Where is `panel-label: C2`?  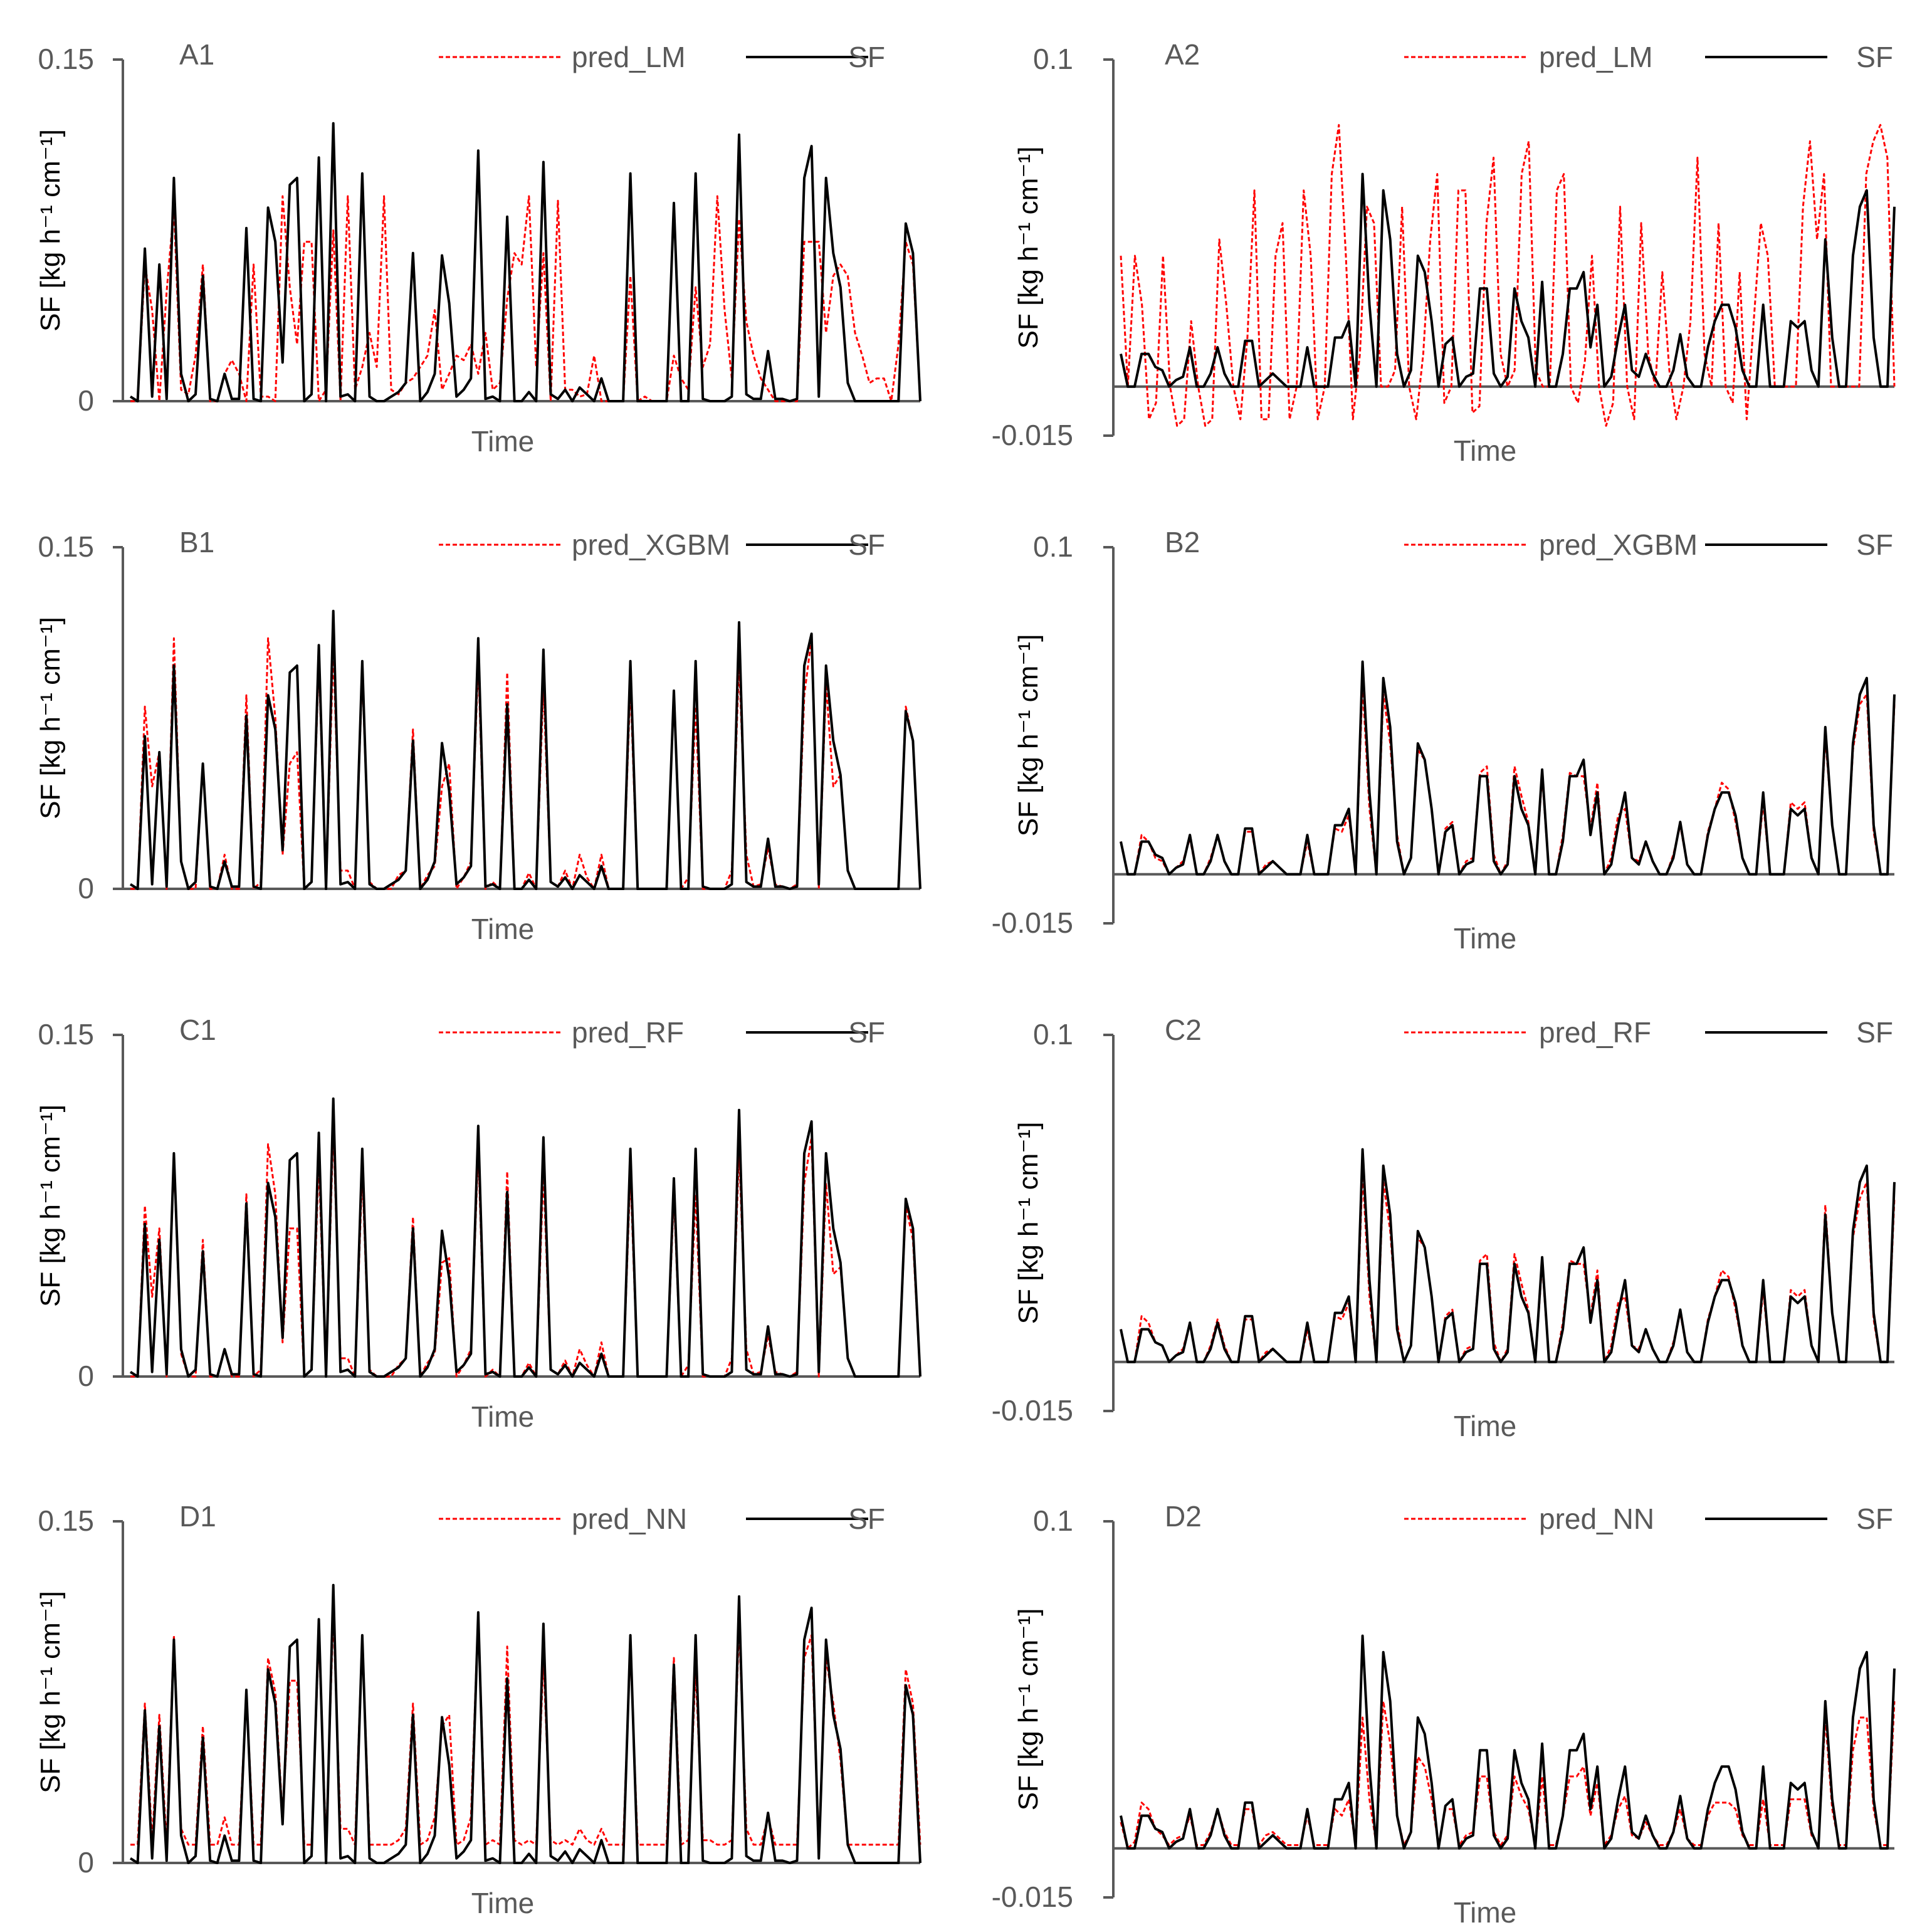 panel-label: C2 is located at coordinates (1183, 1030).